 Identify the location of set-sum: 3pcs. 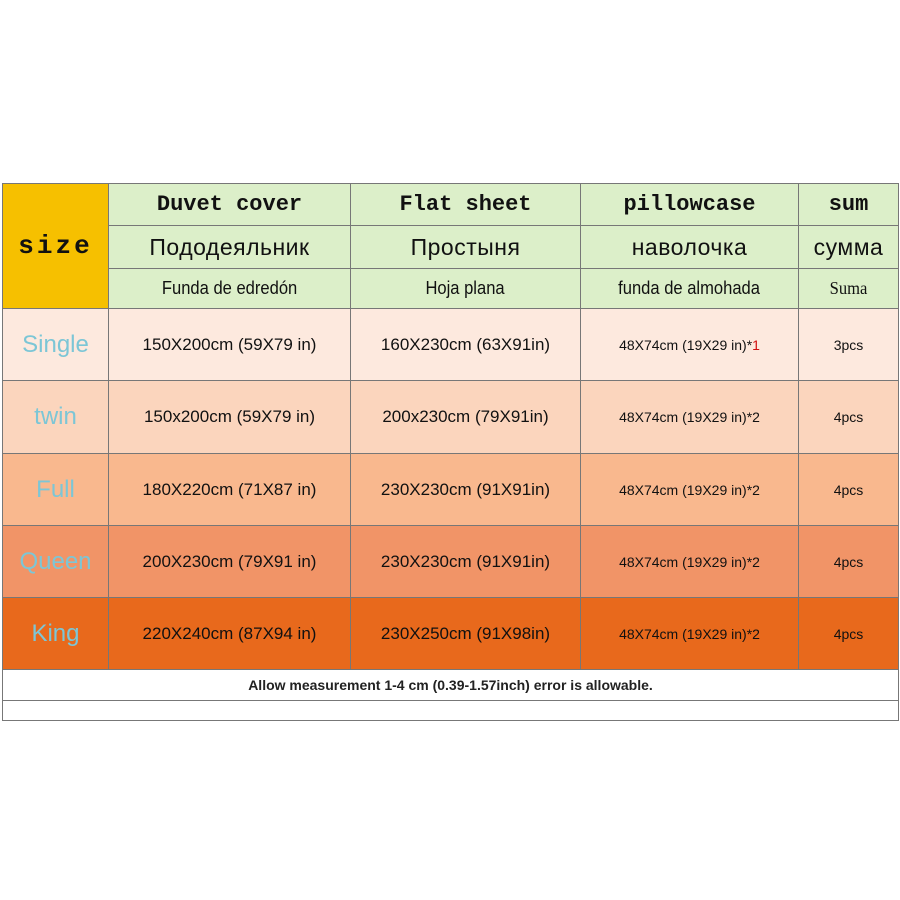
(848, 344).